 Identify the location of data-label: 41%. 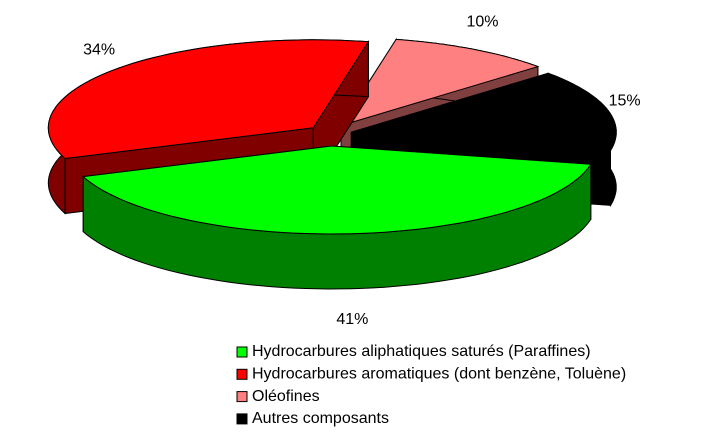
(352, 319).